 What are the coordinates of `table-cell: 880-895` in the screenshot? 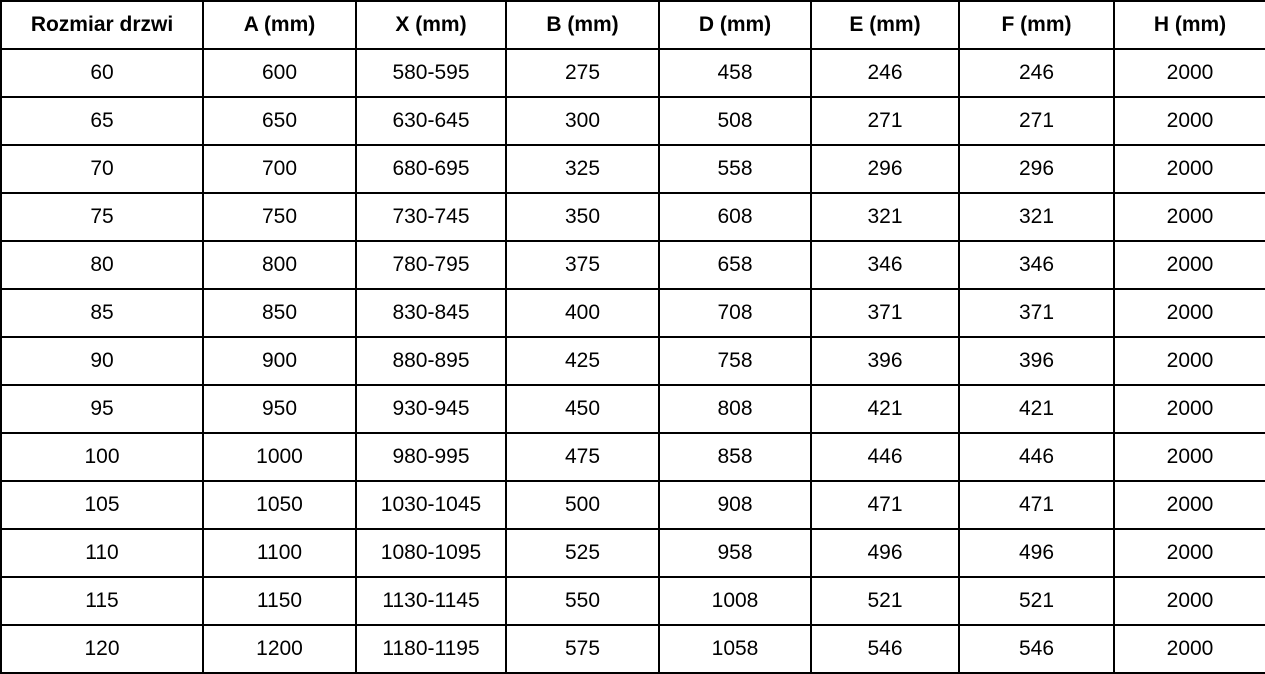 It's located at (431, 361).